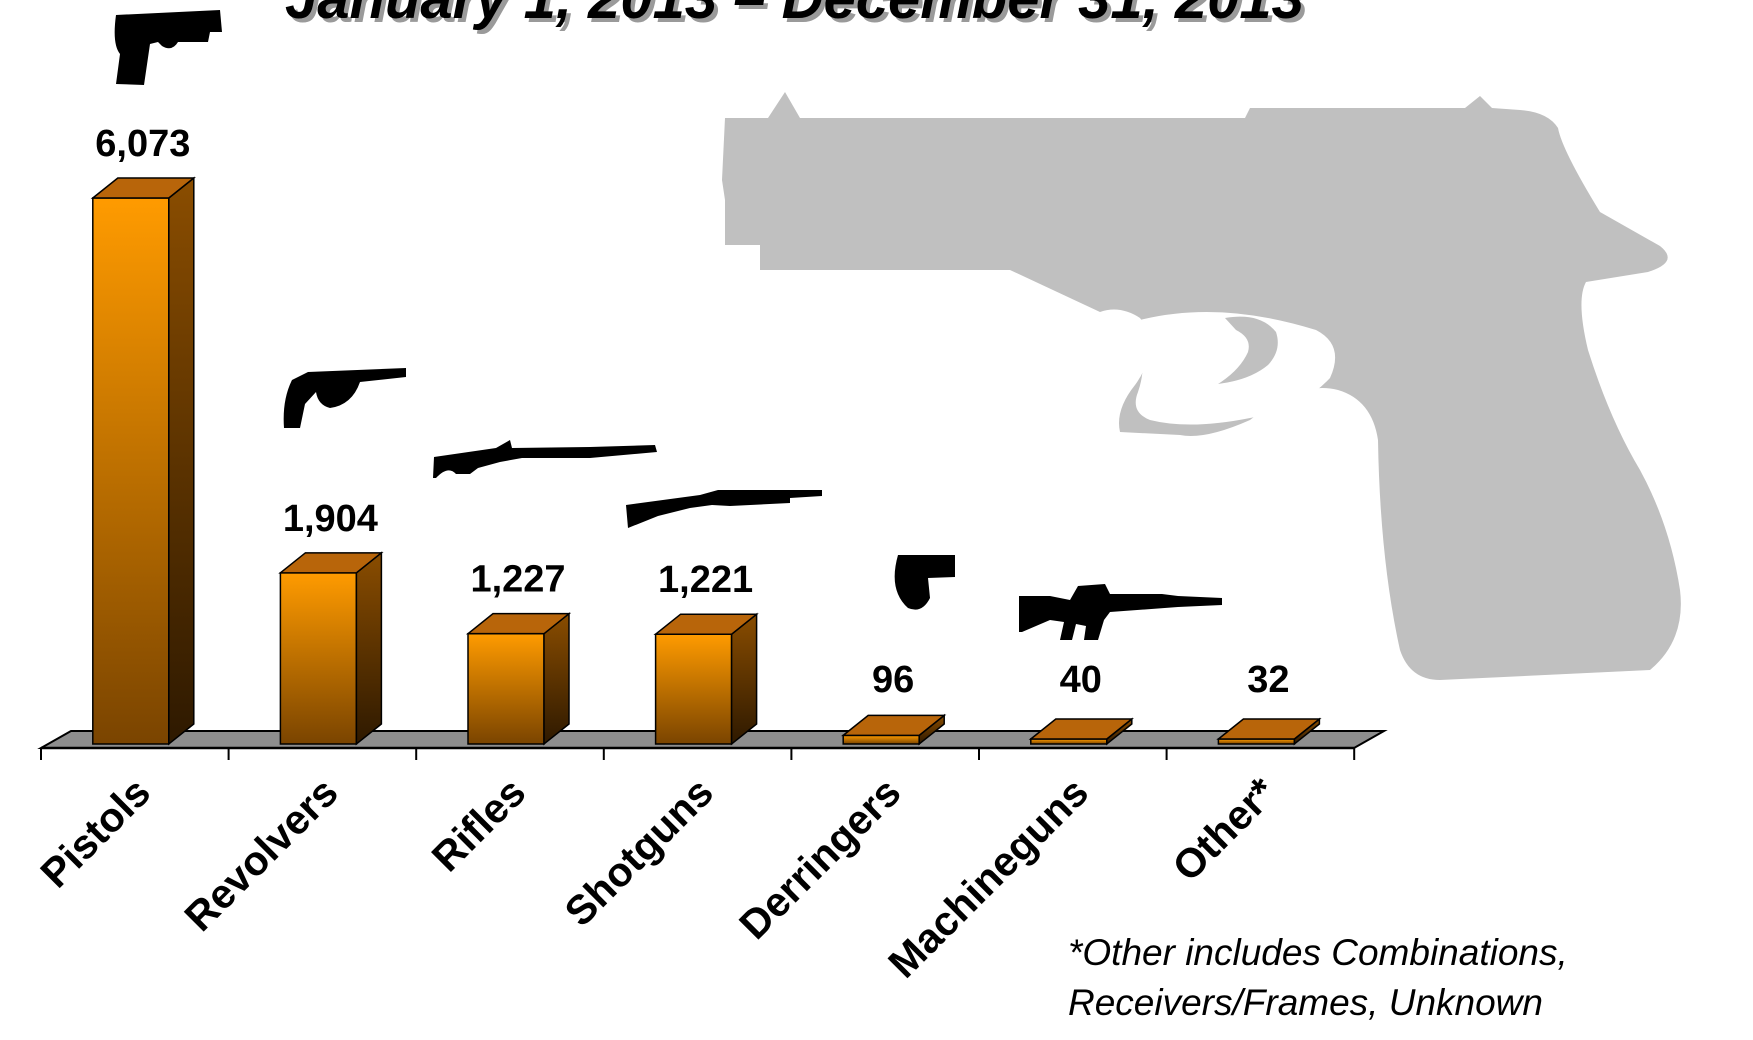  I want to click on chart-title: January 1, 2013 – December 31, 2013, so click(794, 15).